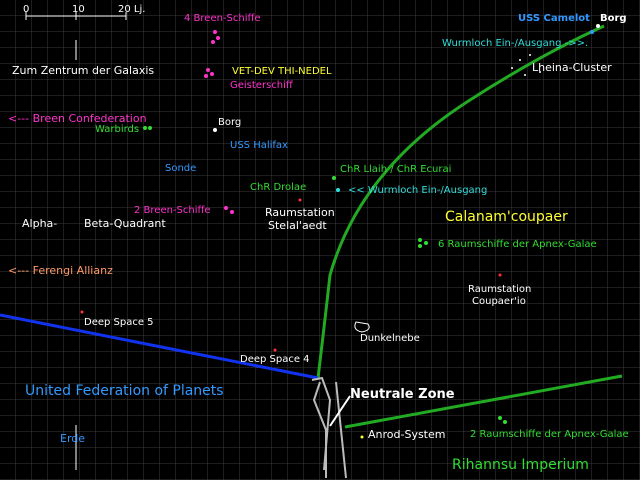 The height and width of the screenshot is (480, 640). I want to click on scale-label: 20 Lj., so click(131, 9).